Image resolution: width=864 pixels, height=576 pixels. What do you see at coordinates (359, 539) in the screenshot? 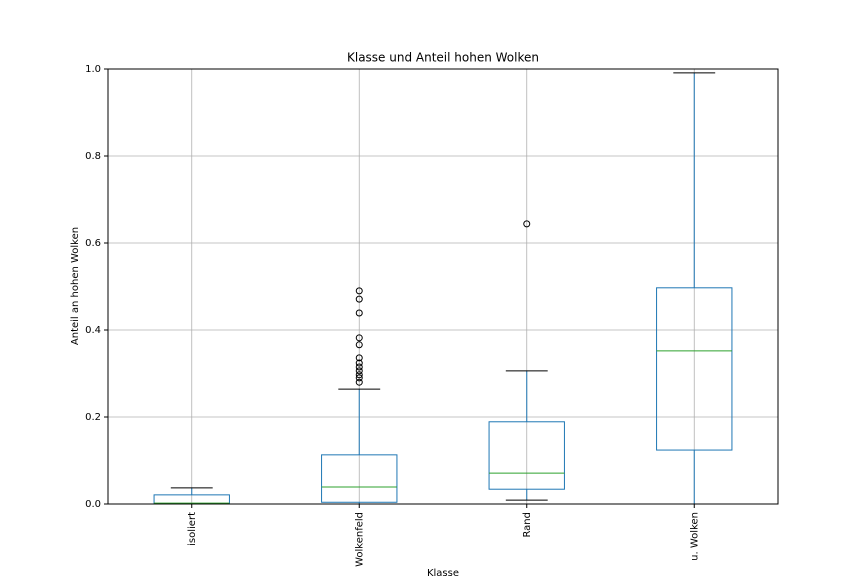
I see `x-tick-label: Wolkenfeld` at bounding box center [359, 539].